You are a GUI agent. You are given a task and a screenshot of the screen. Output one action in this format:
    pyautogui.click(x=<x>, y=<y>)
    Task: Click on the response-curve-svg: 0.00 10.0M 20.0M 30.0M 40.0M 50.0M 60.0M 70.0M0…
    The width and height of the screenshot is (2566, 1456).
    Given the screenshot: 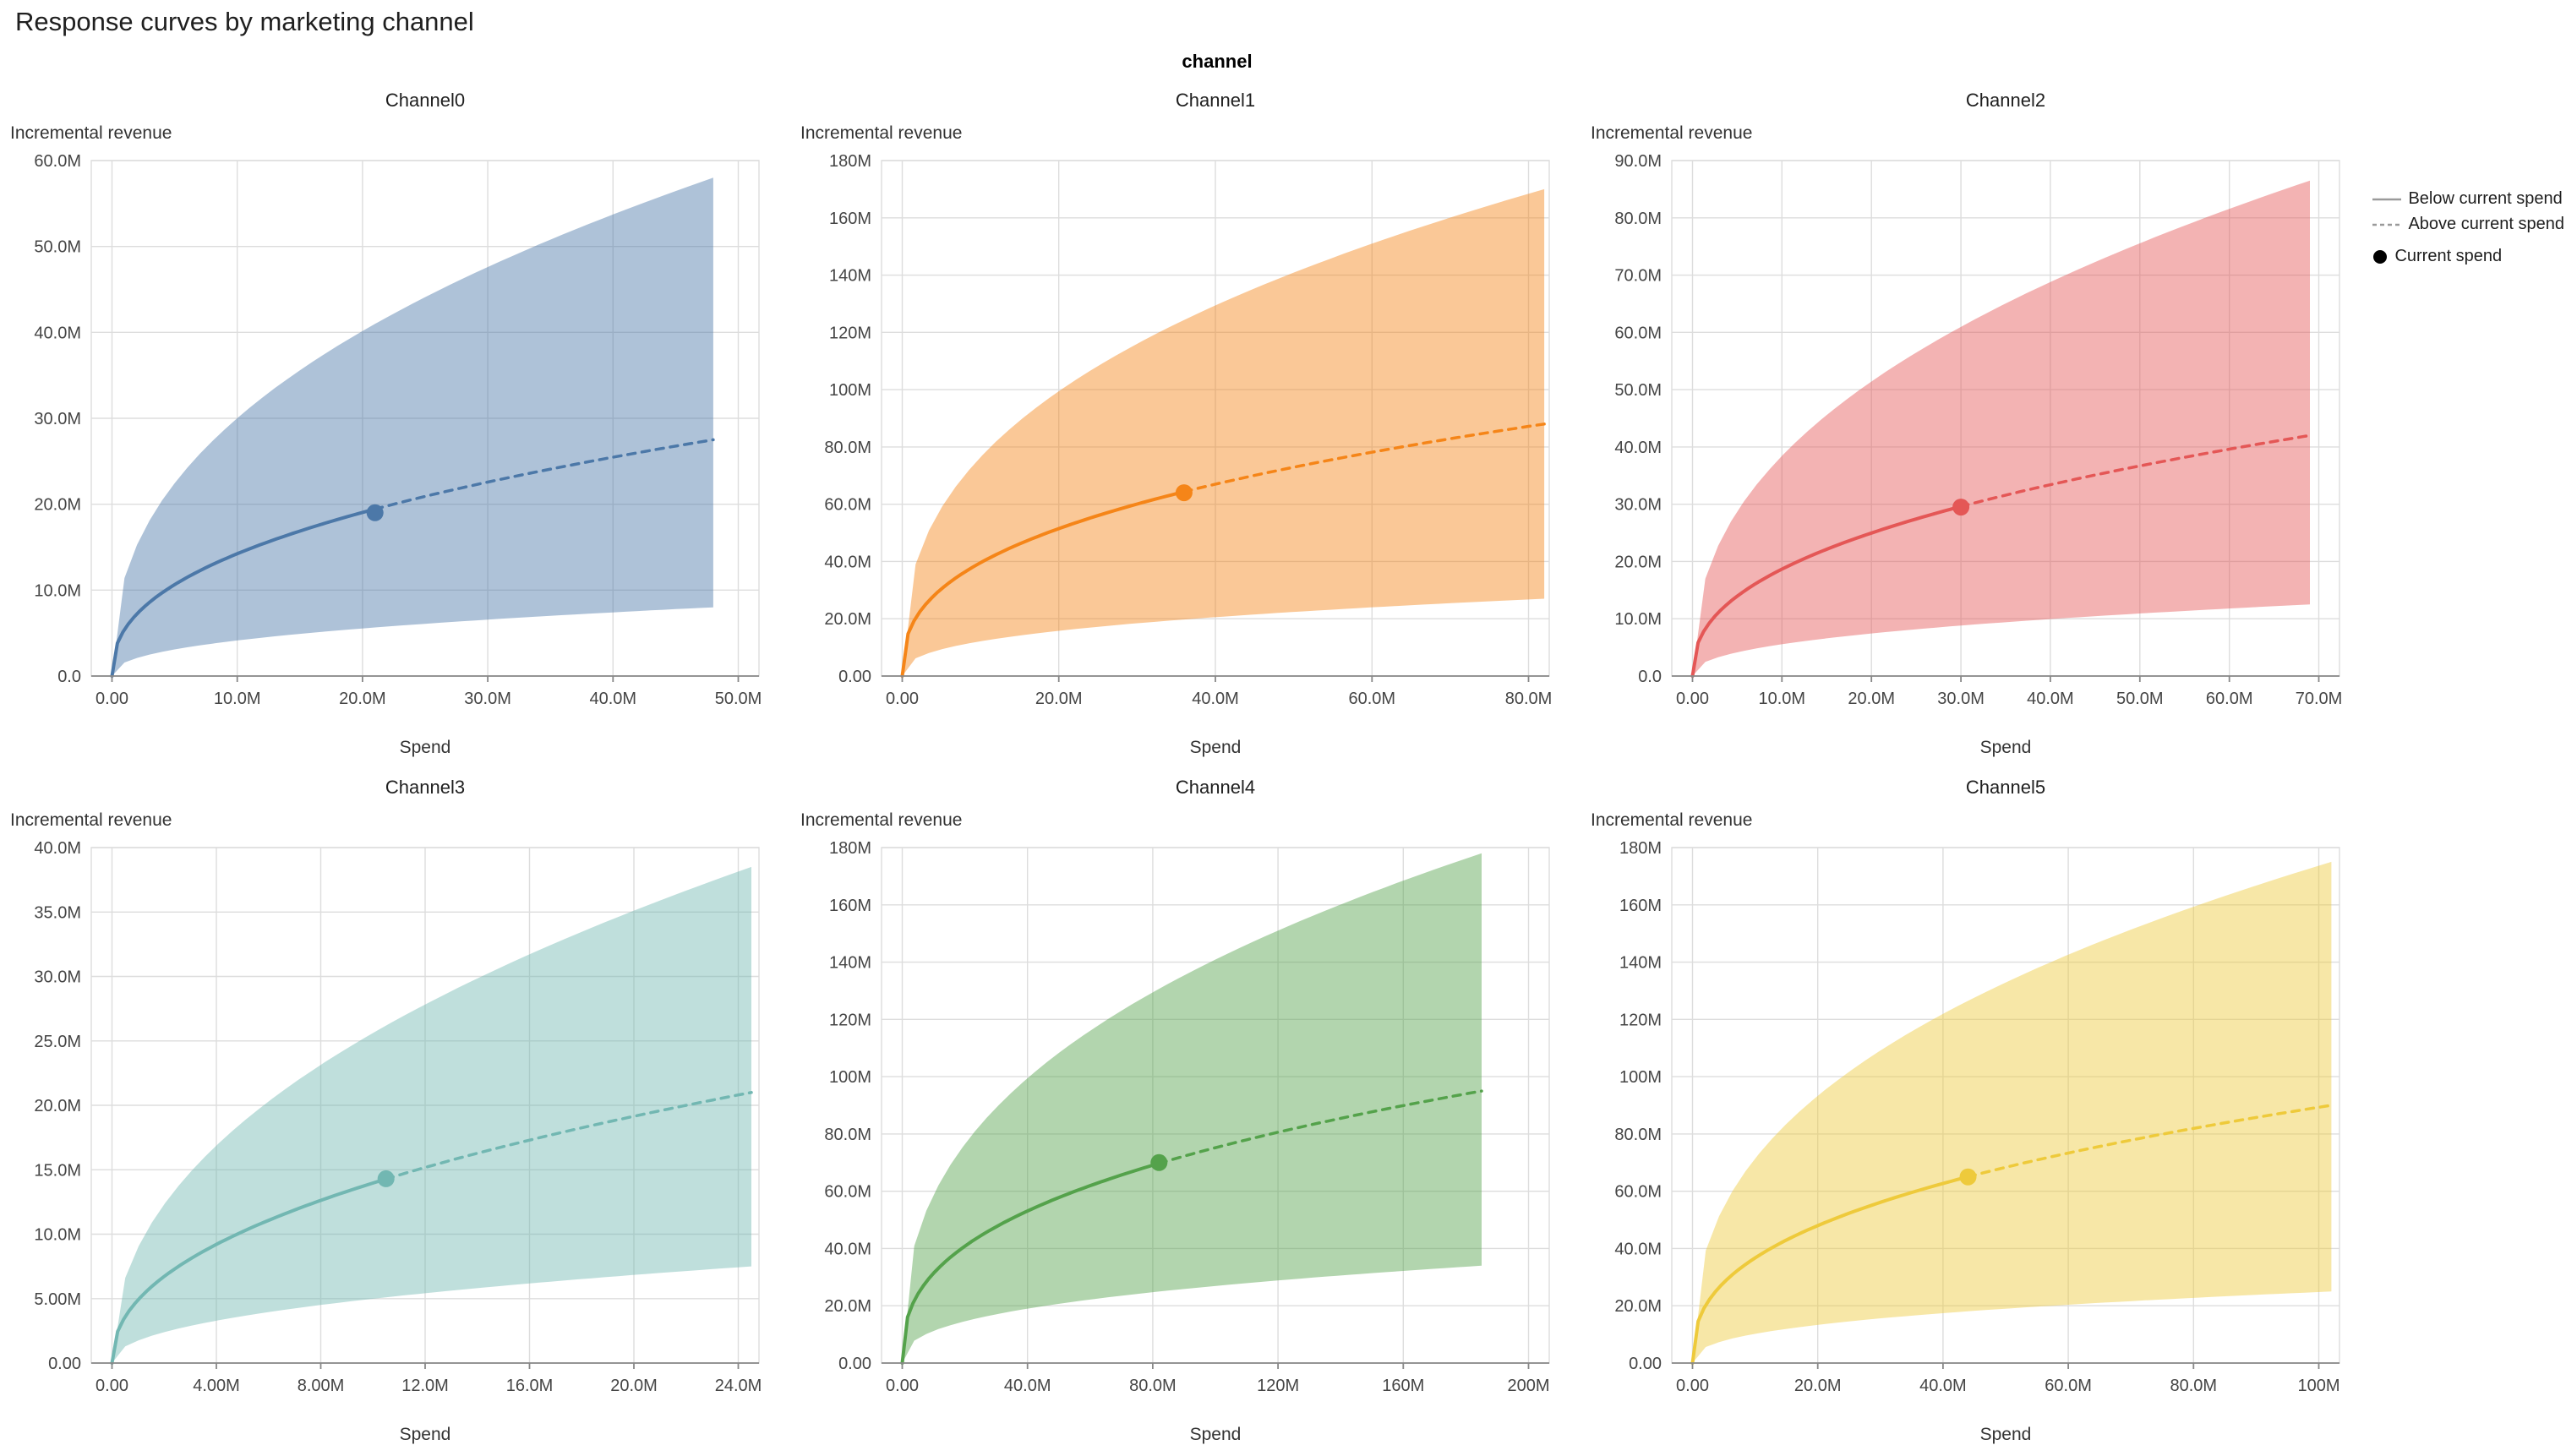 What is the action you would take?
    pyautogui.click(x=1967, y=423)
    